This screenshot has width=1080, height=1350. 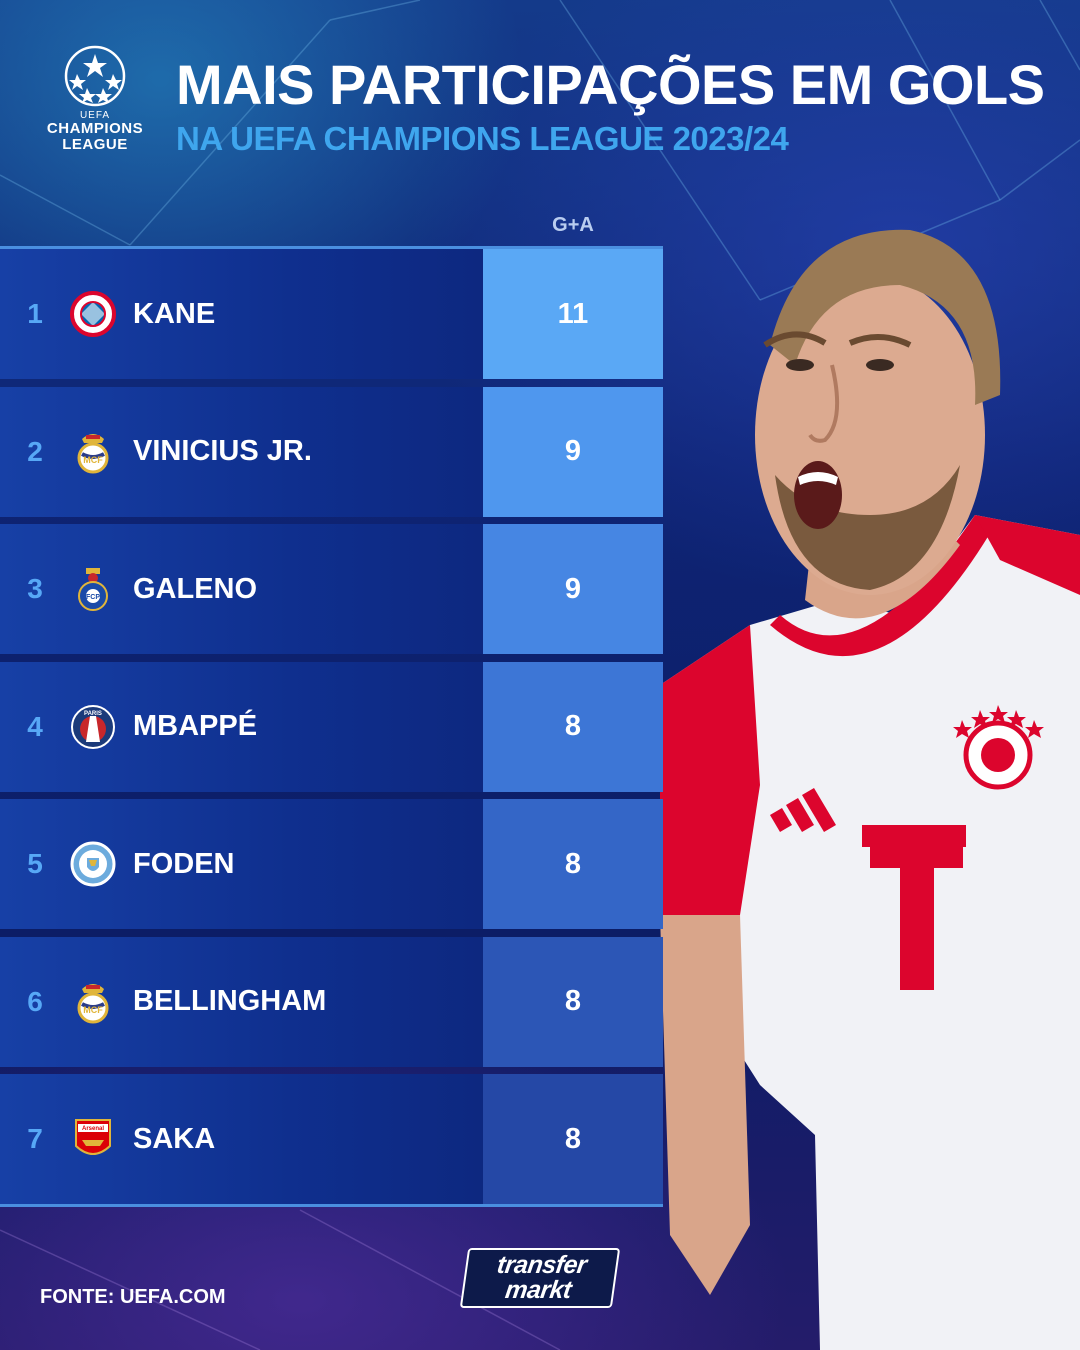 What do you see at coordinates (573, 225) in the screenshot?
I see `column-header-ga: G+A` at bounding box center [573, 225].